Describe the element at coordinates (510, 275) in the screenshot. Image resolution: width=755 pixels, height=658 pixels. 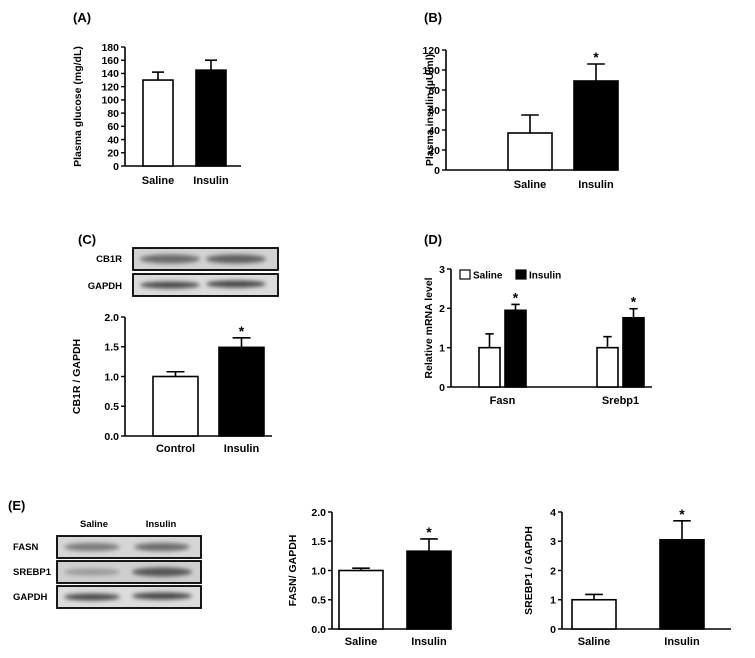
I see `legend: Saline Insulin` at that location.